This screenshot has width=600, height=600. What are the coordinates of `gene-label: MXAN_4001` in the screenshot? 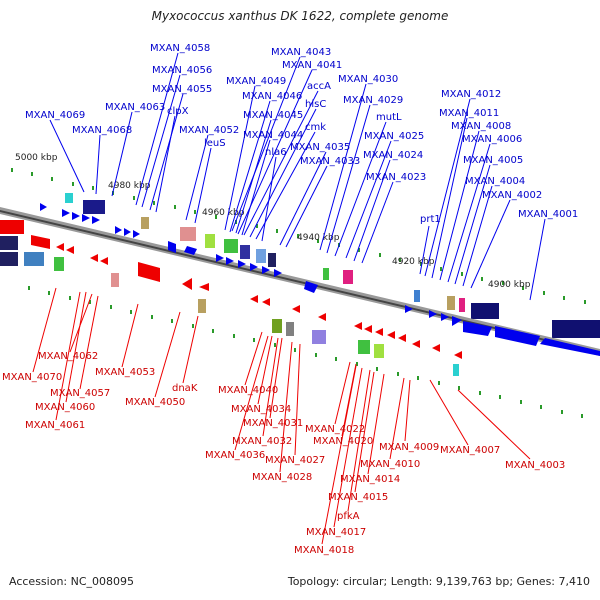 It's located at (548, 214).